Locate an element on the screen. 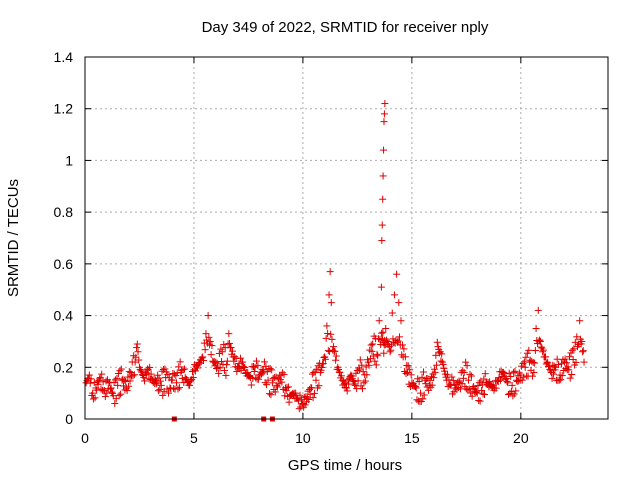 Image resolution: width=640 pixels, height=485 pixels. x-tick-label: 0 is located at coordinates (85, 438).